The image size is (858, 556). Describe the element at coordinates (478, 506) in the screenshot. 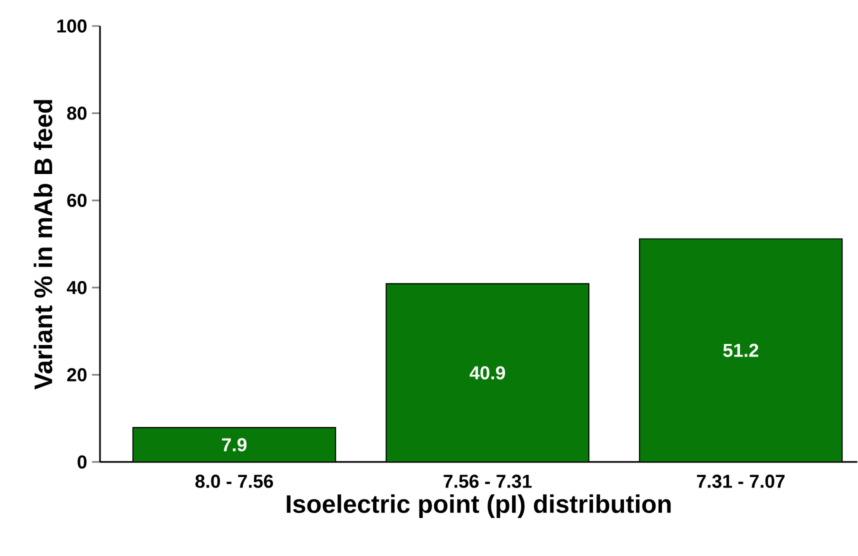

I see `x-axis-title: Isoelectric point (pI) distribution` at that location.